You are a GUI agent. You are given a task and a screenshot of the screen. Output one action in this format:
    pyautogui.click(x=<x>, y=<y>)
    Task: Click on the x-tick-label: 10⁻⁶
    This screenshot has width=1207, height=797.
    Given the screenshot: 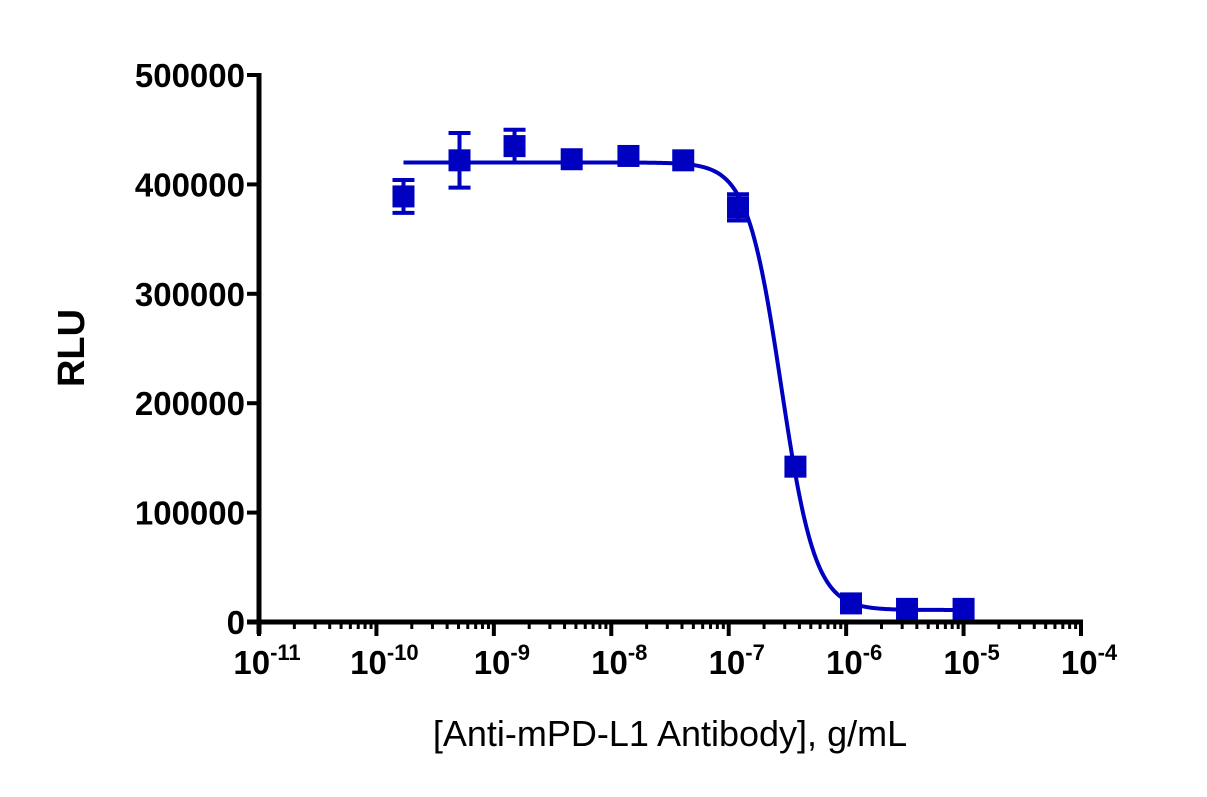 What is the action you would take?
    pyautogui.click(x=854, y=660)
    